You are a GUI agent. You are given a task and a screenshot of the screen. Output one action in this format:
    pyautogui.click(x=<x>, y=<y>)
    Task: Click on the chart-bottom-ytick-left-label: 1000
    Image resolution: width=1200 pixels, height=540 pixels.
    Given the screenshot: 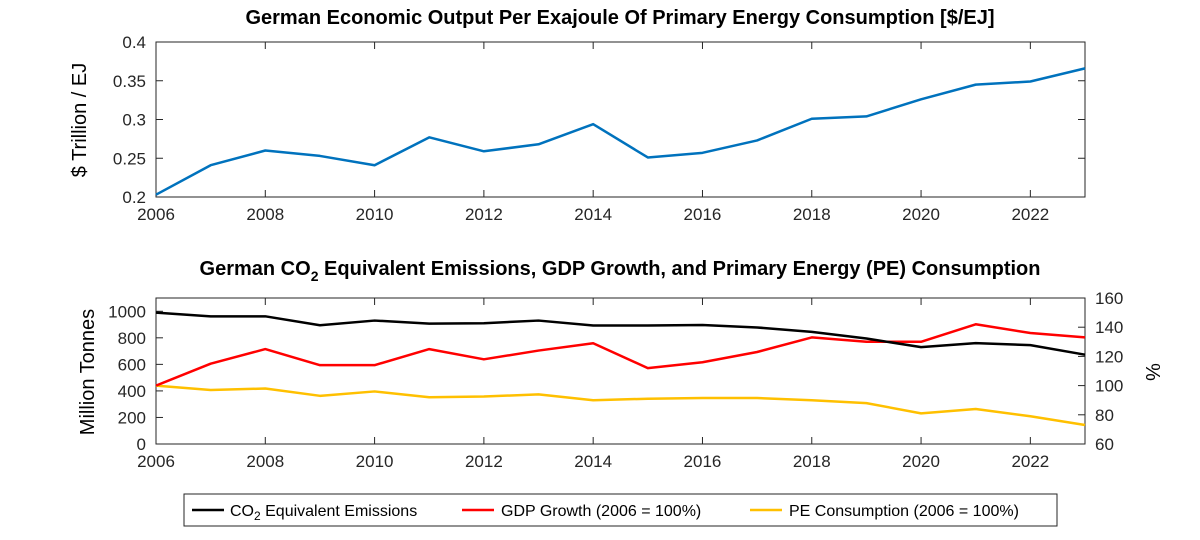 What is the action you would take?
    pyautogui.click(x=127, y=311)
    